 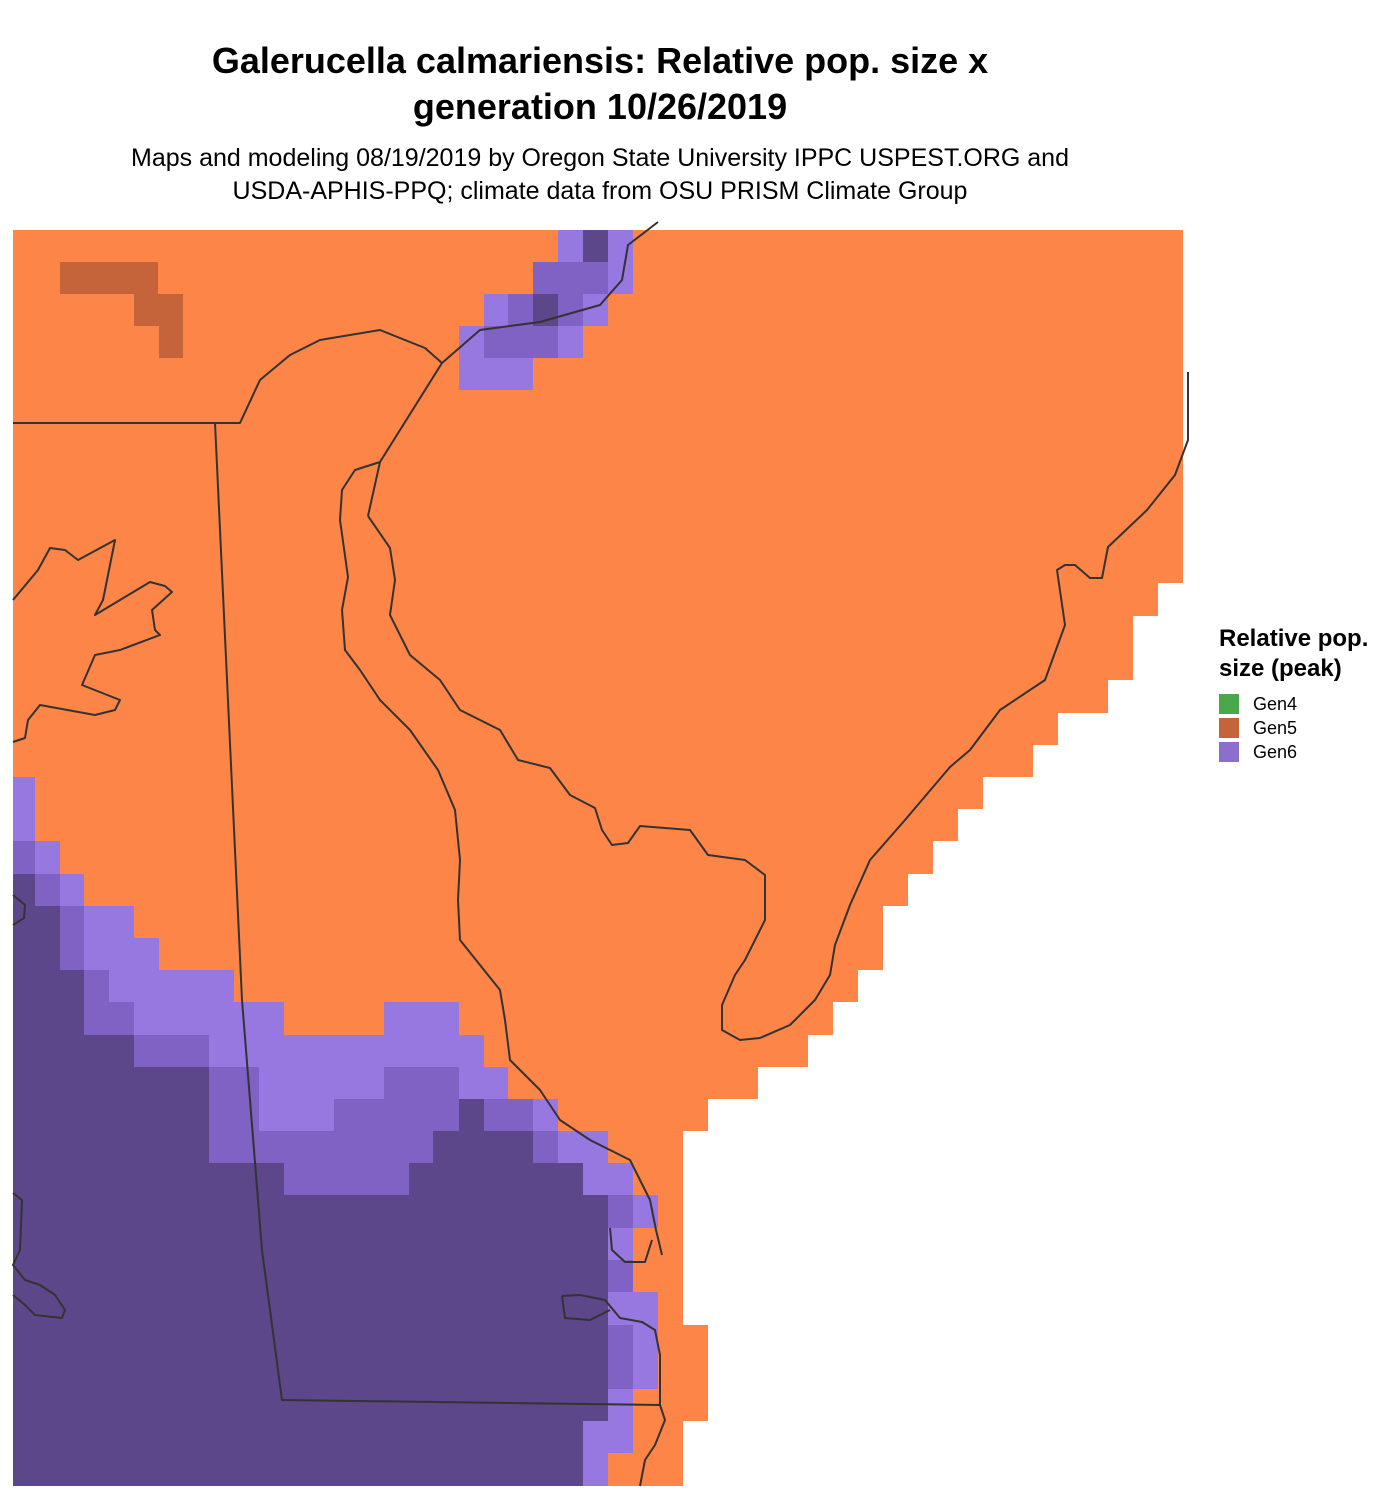 I want to click on legend-title-line2: size (peak), so click(x=1280, y=668).